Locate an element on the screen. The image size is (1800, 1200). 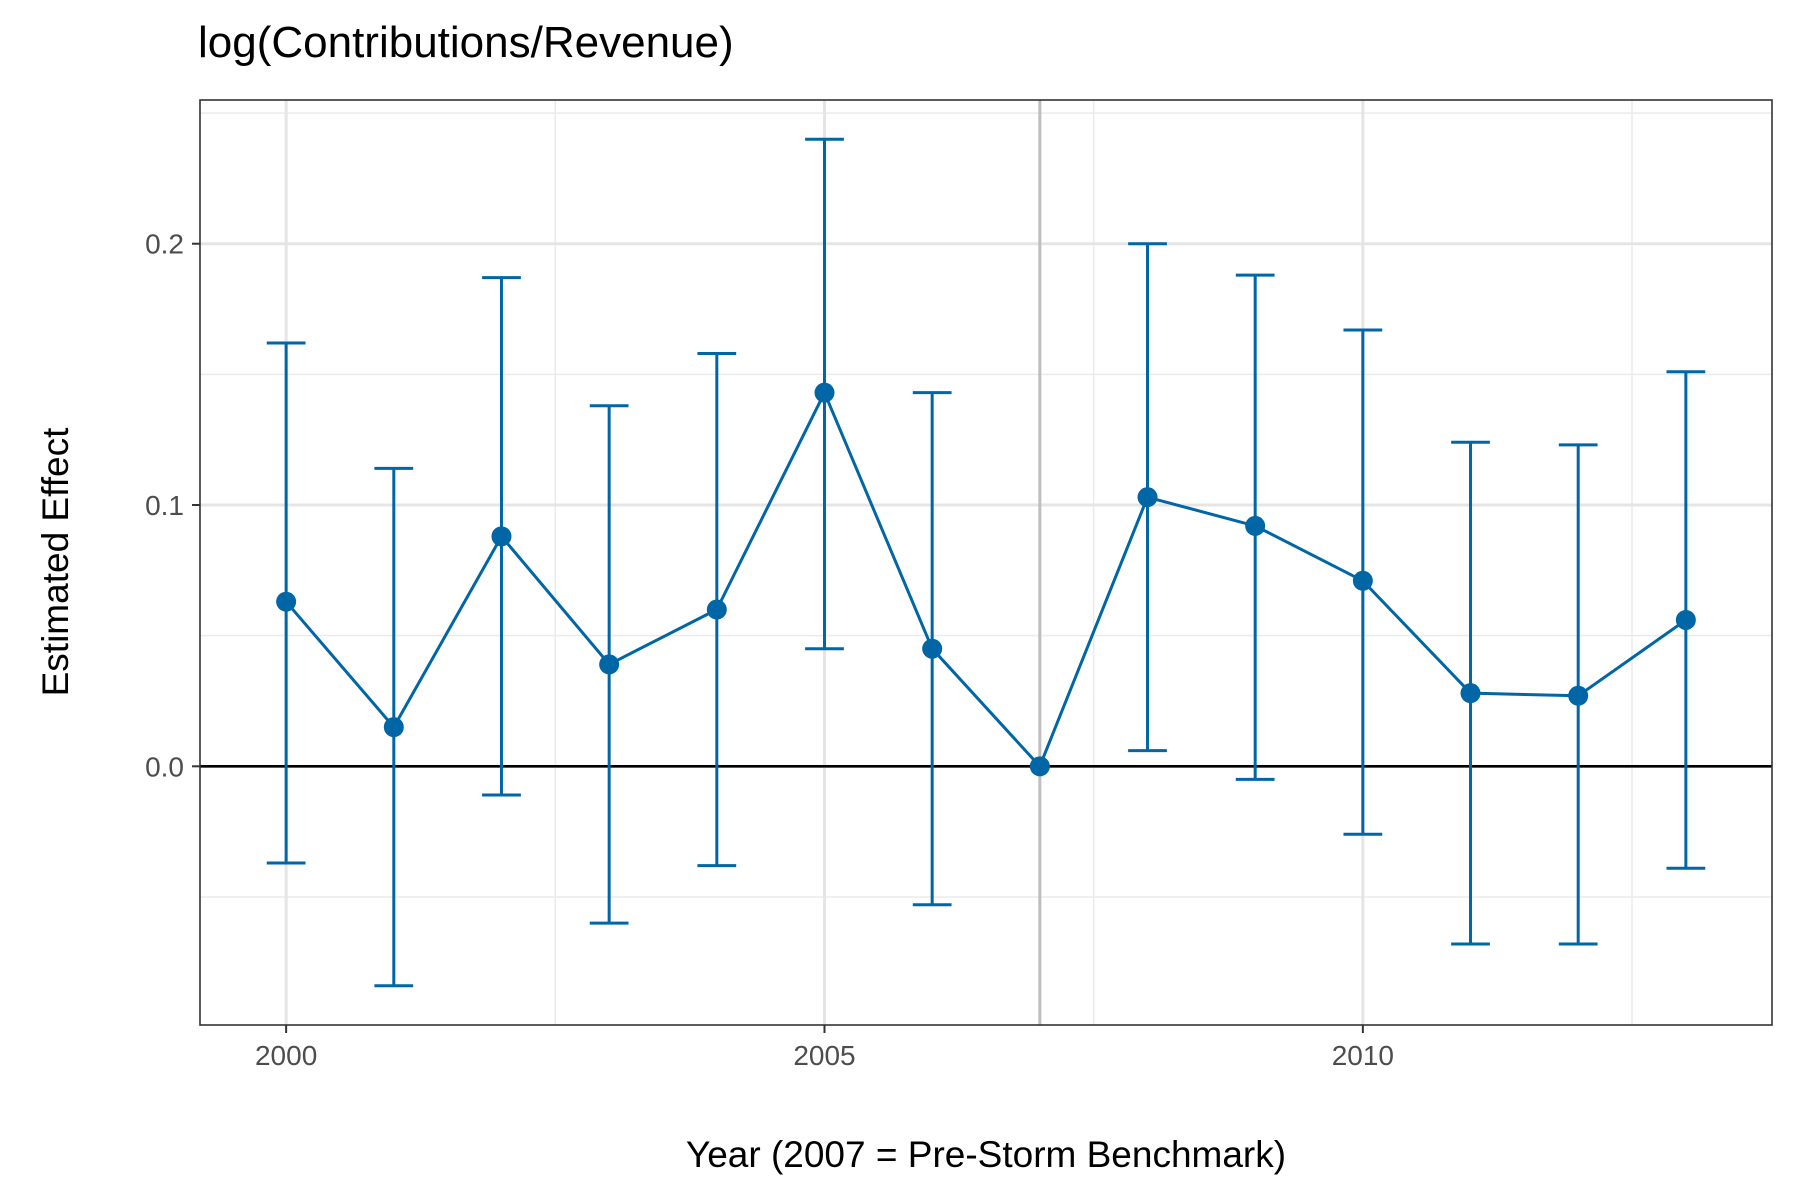
chart-title: log(Contributions/Revenue) is located at coordinates (466, 42).